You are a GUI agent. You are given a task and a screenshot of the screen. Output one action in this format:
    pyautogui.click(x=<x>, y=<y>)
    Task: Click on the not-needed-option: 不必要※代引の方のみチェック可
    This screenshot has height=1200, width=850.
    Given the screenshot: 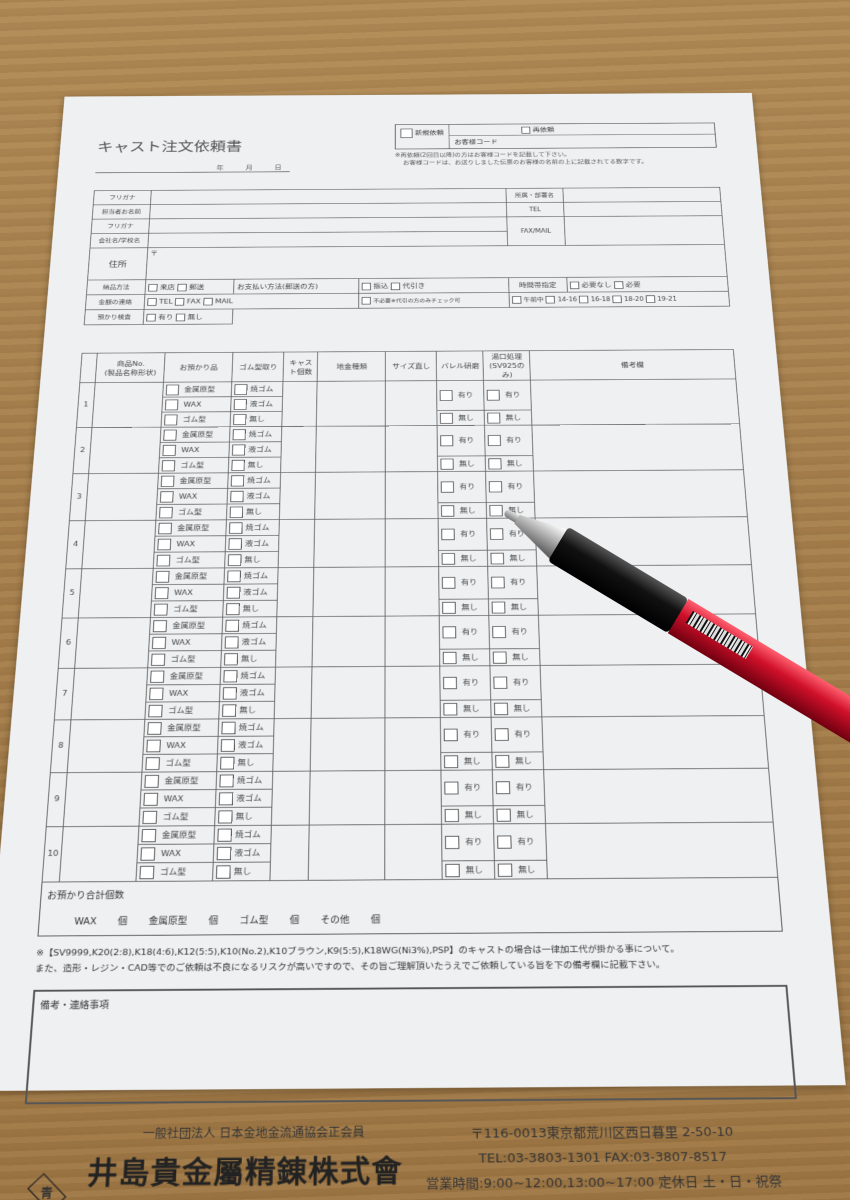 What is the action you would take?
    pyautogui.click(x=434, y=300)
    